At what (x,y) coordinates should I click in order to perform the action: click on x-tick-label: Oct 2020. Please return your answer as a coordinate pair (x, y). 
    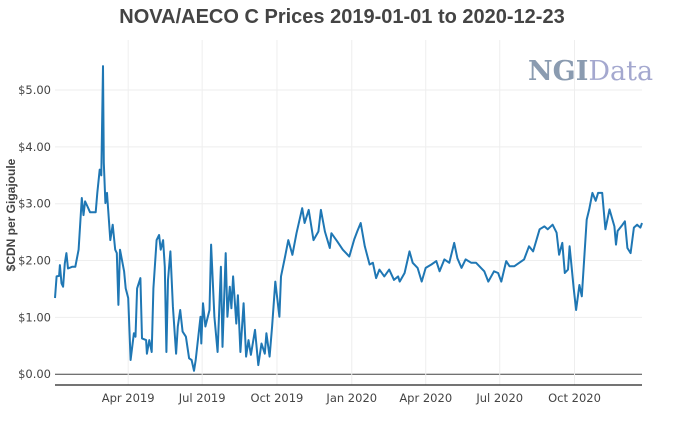
    Looking at the image, I should click on (574, 398).